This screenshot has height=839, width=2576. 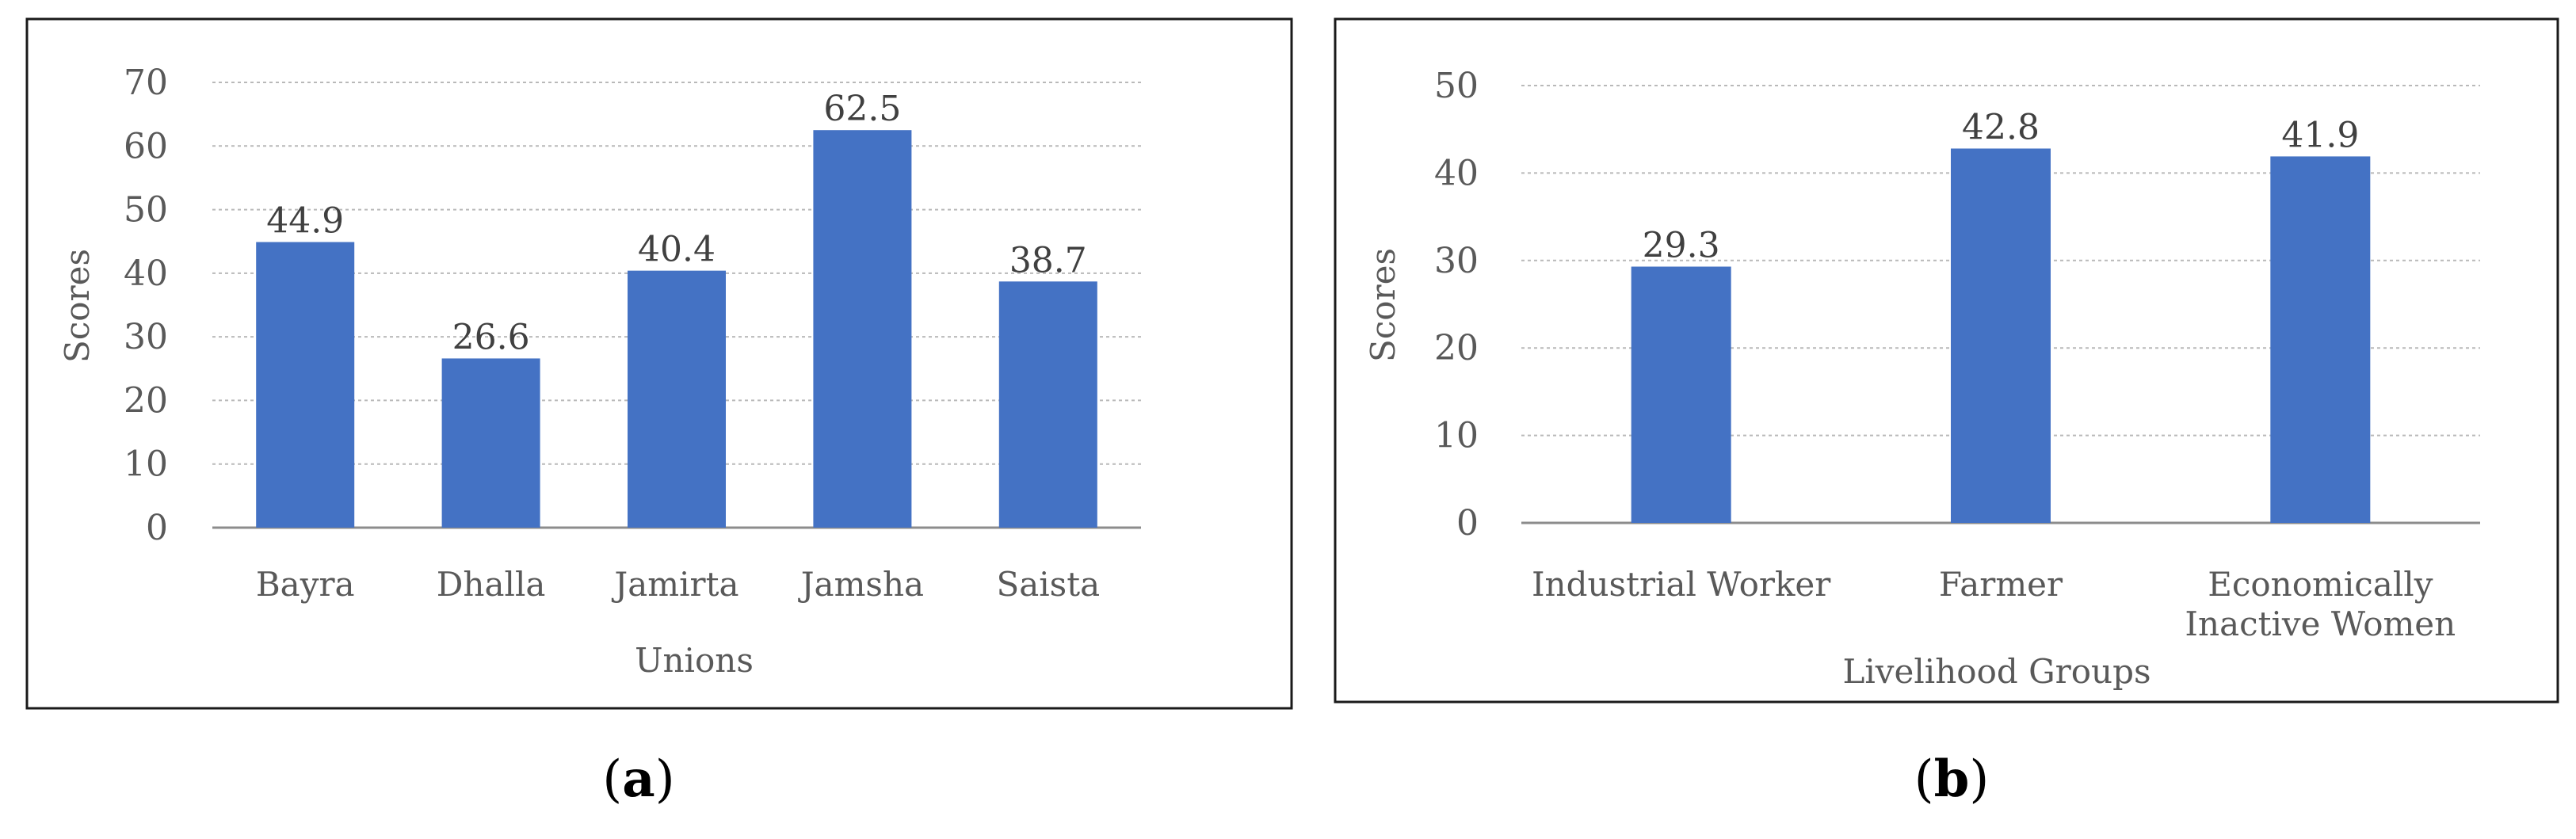 I want to click on x-category-label: Jamirta, so click(x=674, y=584).